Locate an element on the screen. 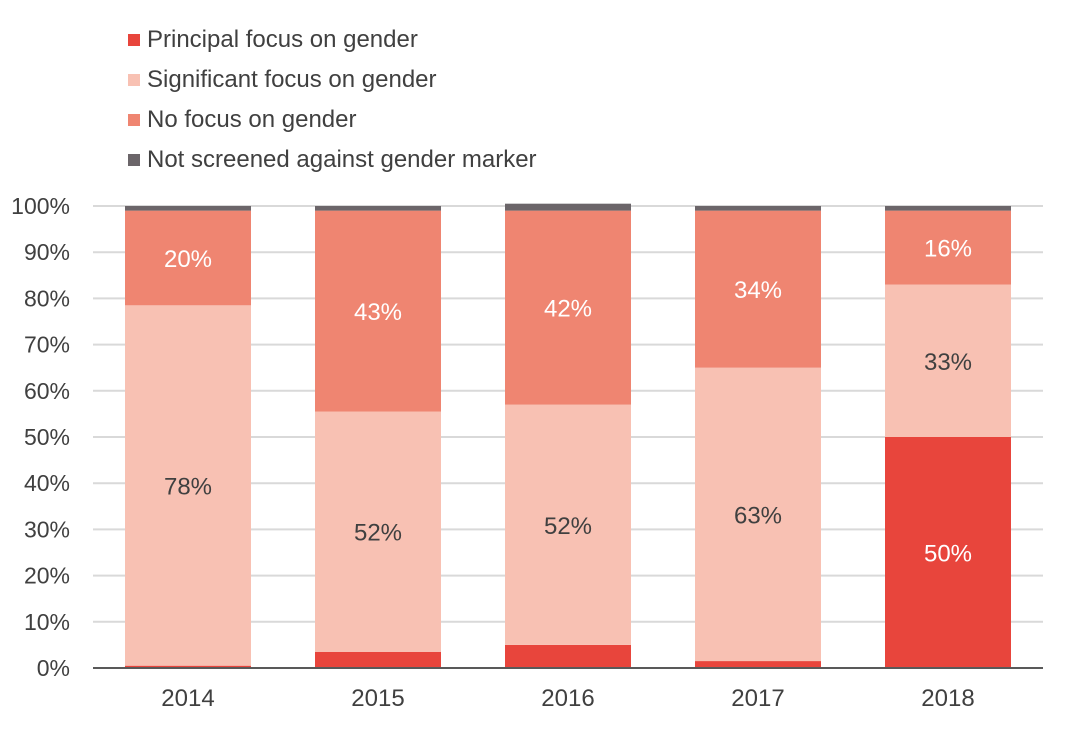 The image size is (1070, 750). legend-swatch-significant is located at coordinates (134, 80).